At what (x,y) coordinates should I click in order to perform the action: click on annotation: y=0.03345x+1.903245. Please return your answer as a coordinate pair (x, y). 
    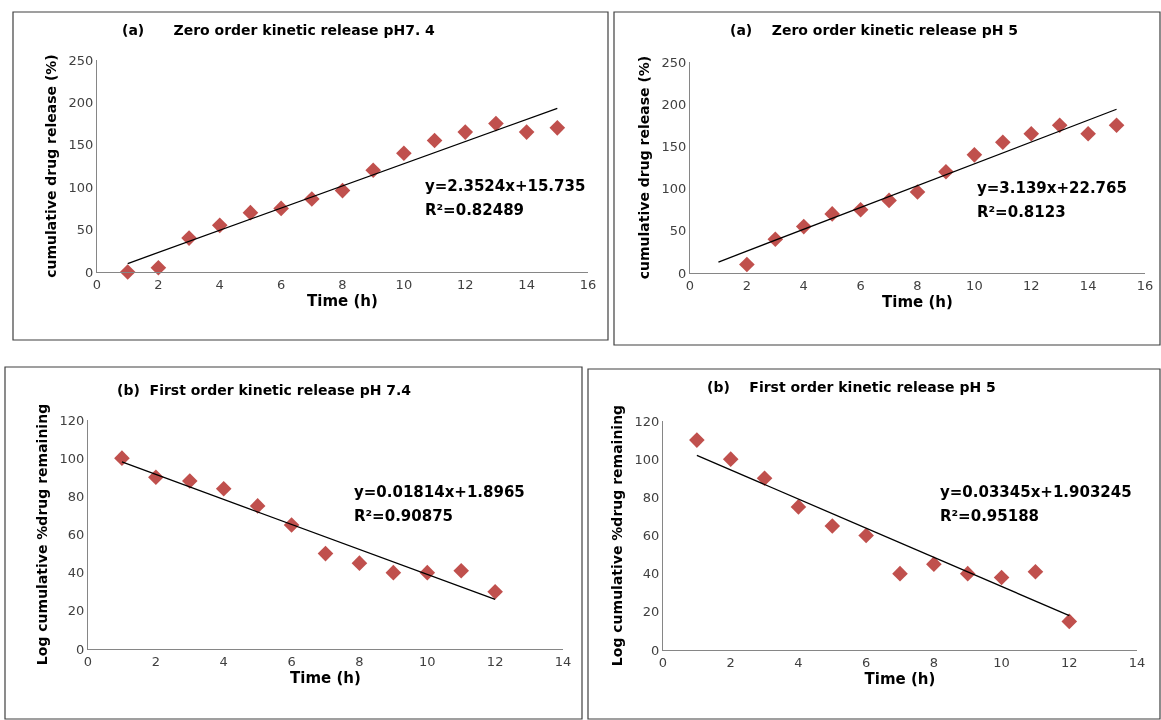
    Looking at the image, I should click on (1036, 492).